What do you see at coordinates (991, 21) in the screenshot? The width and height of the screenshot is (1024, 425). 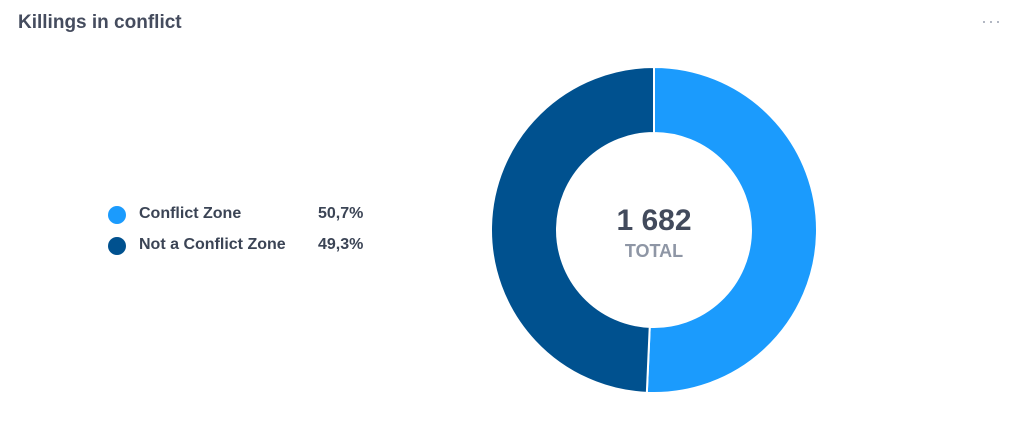 I see `more-options-icon: ···` at bounding box center [991, 21].